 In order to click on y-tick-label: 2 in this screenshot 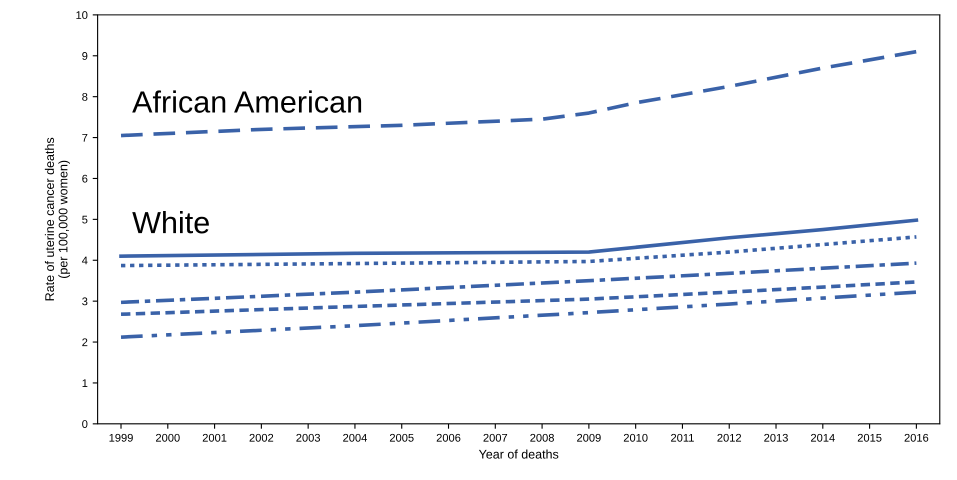, I will do `click(85, 342)`.